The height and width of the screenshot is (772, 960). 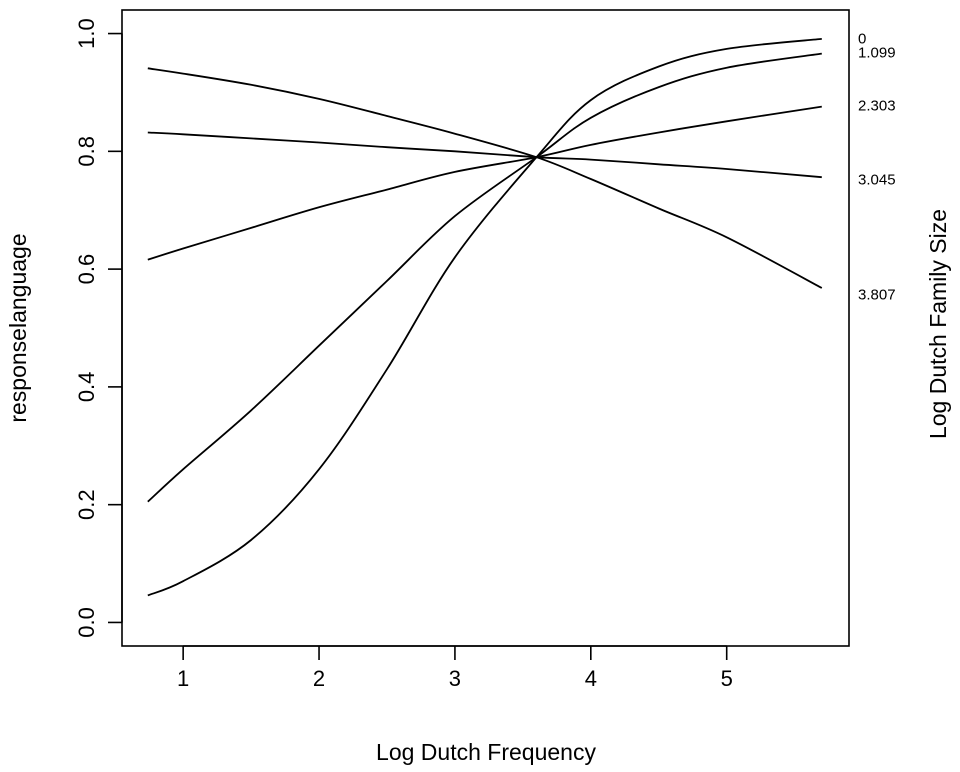 What do you see at coordinates (86, 33) in the screenshot?
I see `y-tick-label: 1.0` at bounding box center [86, 33].